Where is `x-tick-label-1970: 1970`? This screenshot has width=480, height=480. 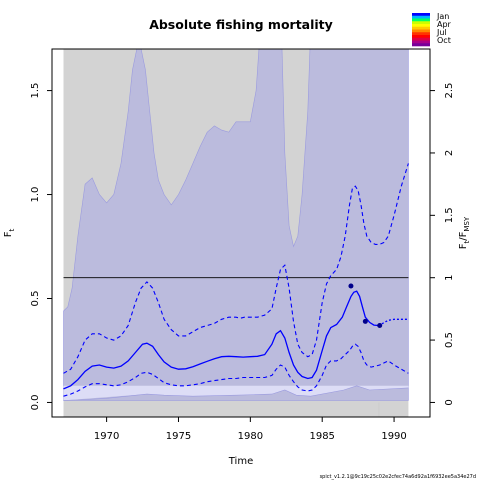 x-tick-label-1970: 1970 is located at coordinates (106, 436).